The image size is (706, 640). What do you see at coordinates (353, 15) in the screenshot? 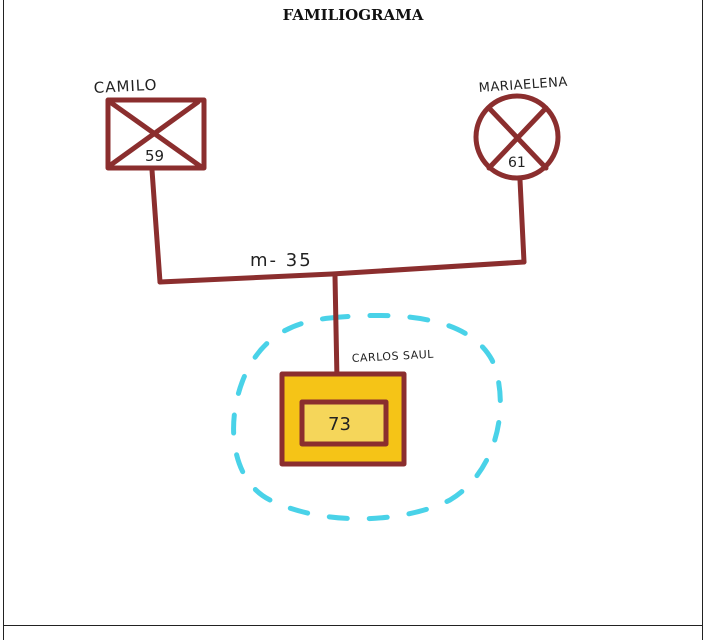
I see `page-title: FAMILIOGRAMA` at bounding box center [353, 15].